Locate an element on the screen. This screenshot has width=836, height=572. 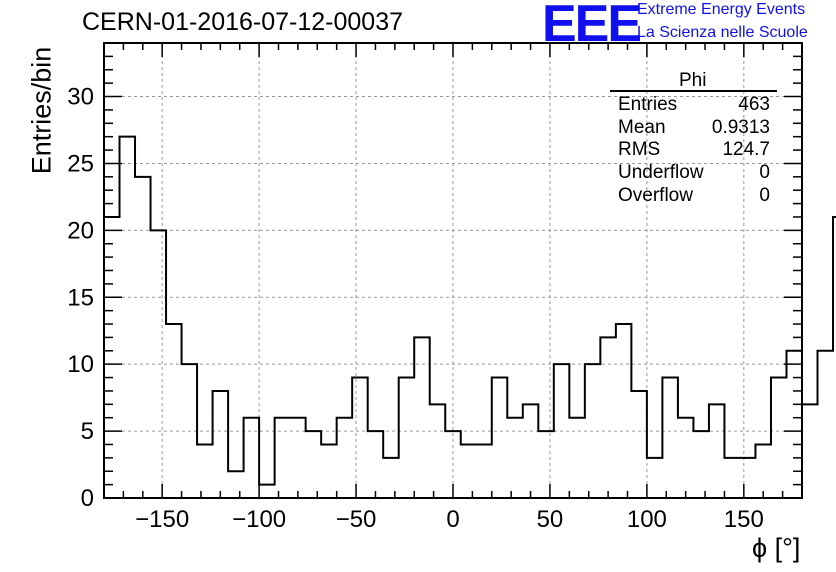
x-axis-label: ϕ [°] is located at coordinates (776, 548).